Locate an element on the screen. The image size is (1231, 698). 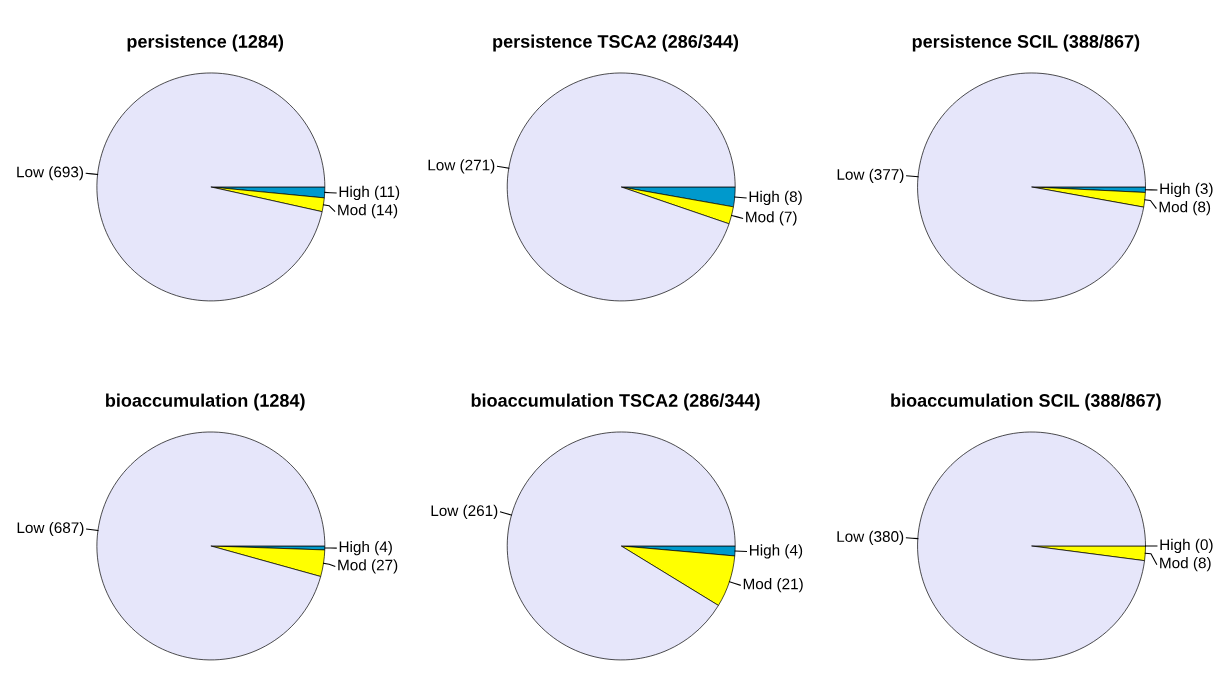
slice-label: Low (261) is located at coordinates (464, 512).